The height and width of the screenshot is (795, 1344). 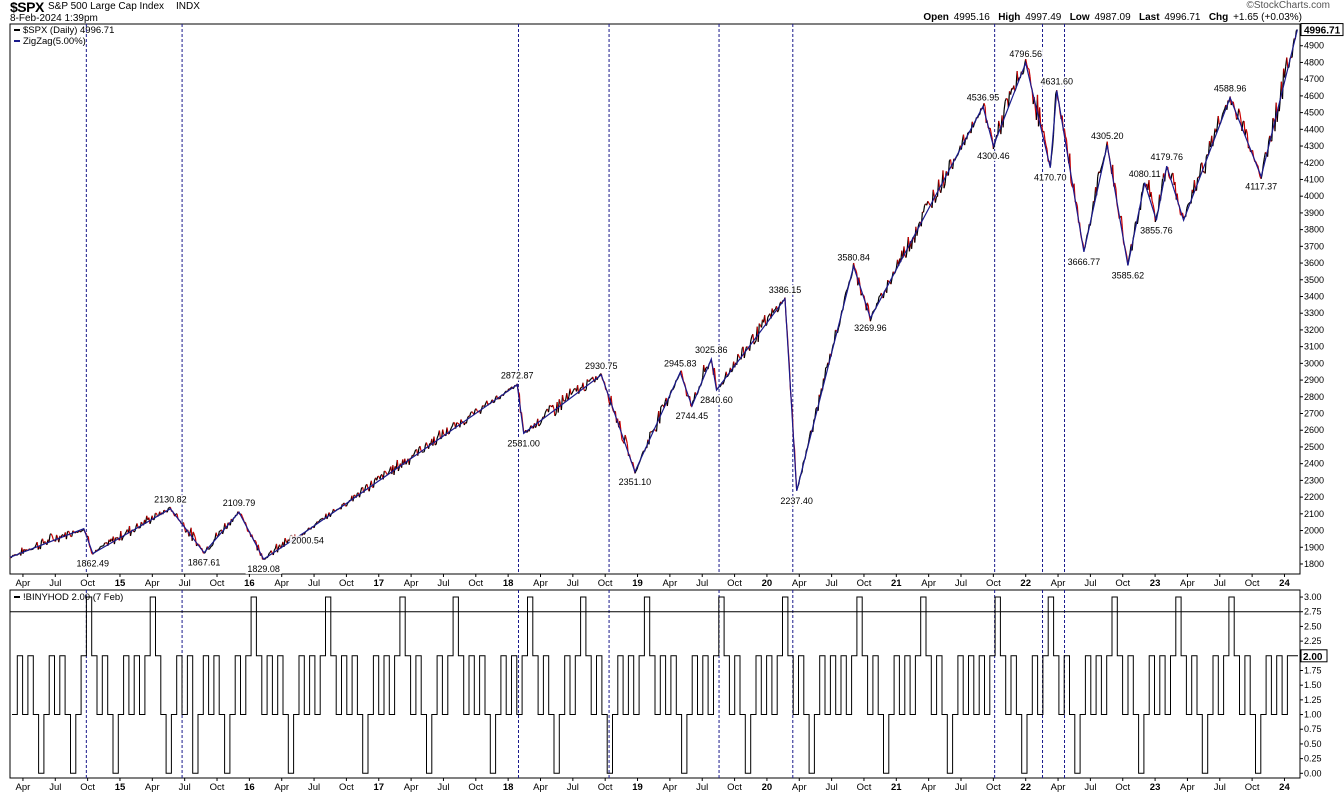 I want to click on y-tick-label: 0.00, so click(x=1313, y=773).